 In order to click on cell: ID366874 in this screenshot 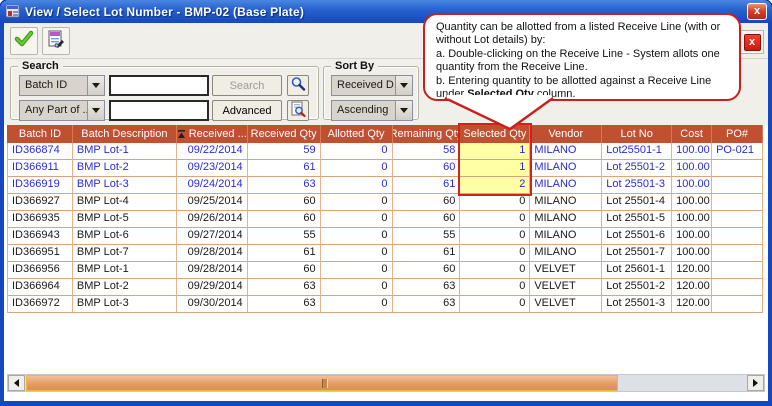, I will do `click(40, 151)`.